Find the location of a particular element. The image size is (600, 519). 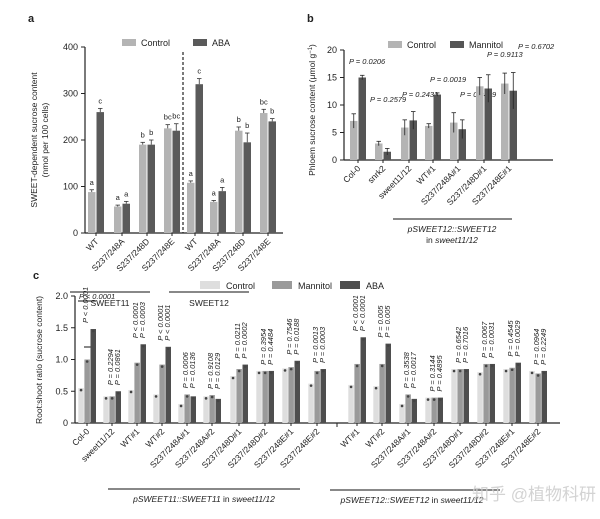

b-legend-label-control: Control is located at coordinates (421, 45).